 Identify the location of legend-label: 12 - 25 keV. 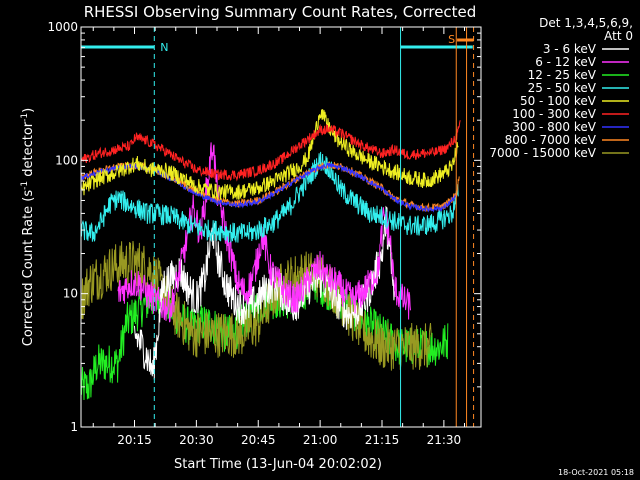
(562, 75).